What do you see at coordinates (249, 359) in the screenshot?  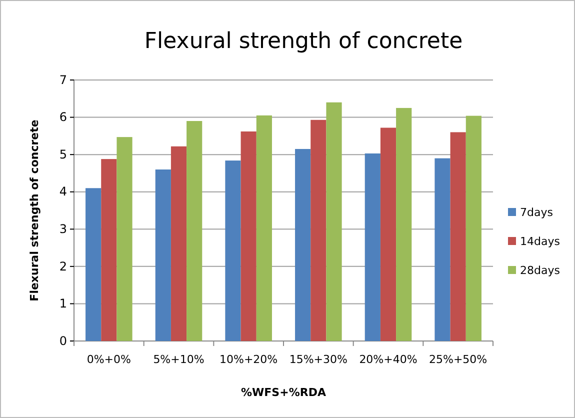 I see `x-tick-label: 10%+20%` at bounding box center [249, 359].